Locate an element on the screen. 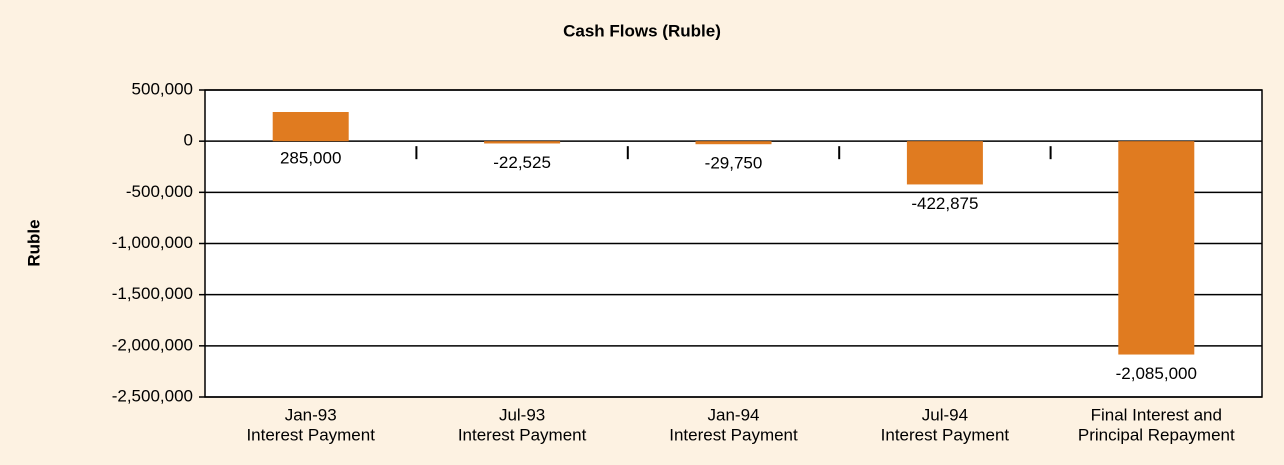 This screenshot has width=1284, height=465. chart-title: Cash Flows (Ruble) is located at coordinates (642, 30).